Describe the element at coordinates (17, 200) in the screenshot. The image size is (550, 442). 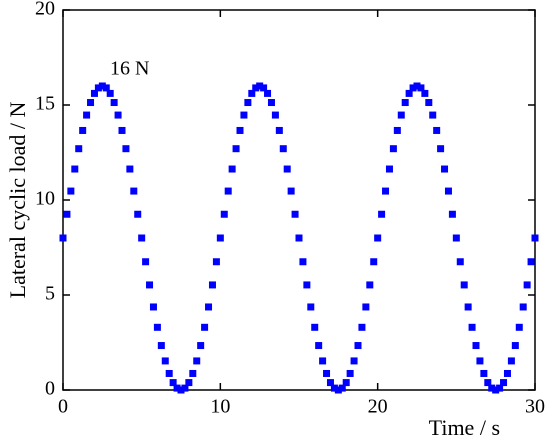
I see `y-axis-label: Lateral cyclic load / N` at that location.